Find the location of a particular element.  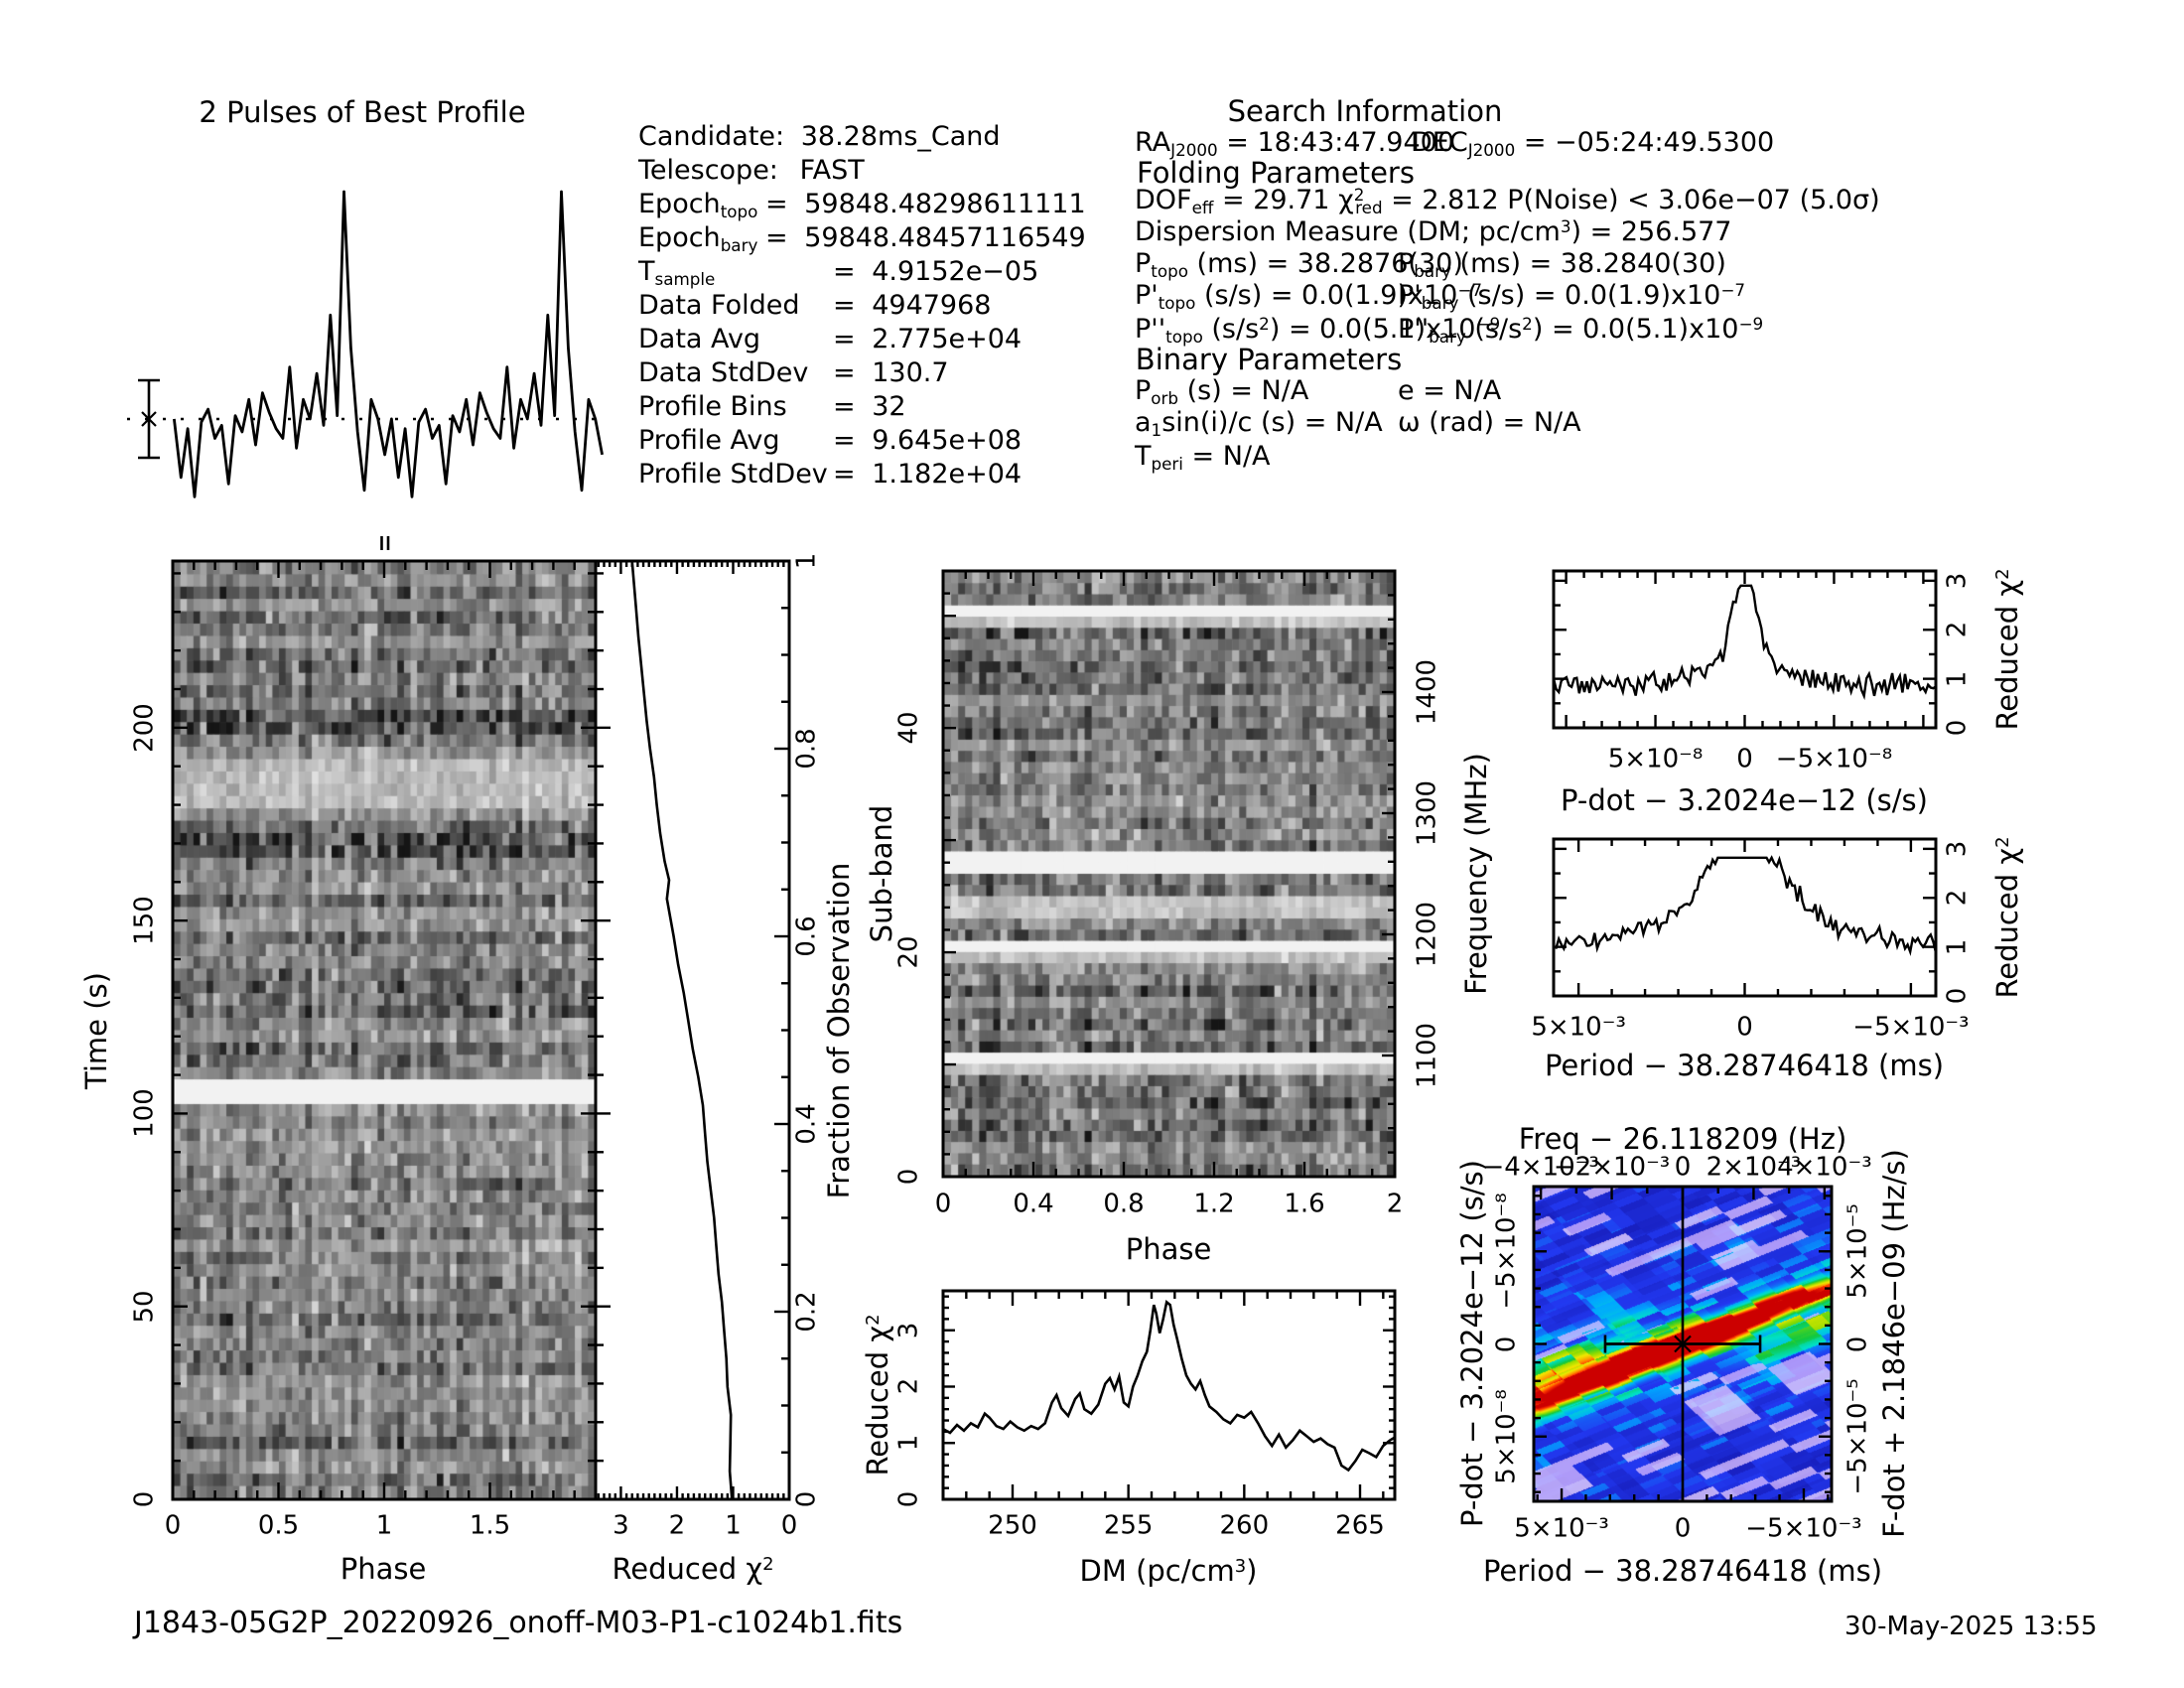

info-label: Epochbary is located at coordinates (701, 238).